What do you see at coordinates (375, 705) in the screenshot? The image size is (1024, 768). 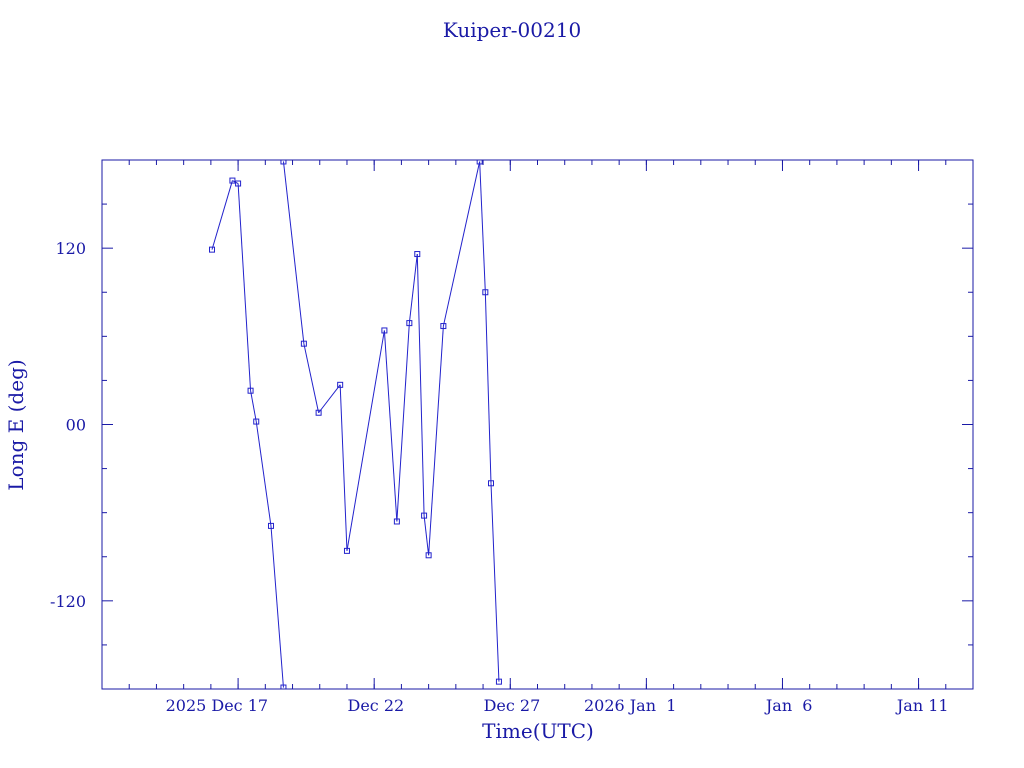 I see `x-tick-label: Dec 22` at bounding box center [375, 705].